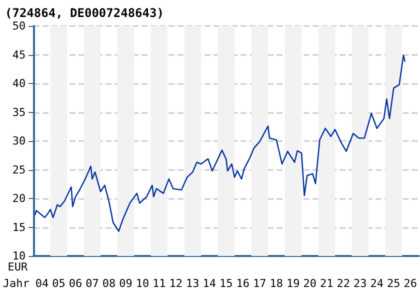 The width and height of the screenshot is (420, 300). What do you see at coordinates (393, 283) in the screenshot?
I see `x-tick-label: 25` at bounding box center [393, 283].